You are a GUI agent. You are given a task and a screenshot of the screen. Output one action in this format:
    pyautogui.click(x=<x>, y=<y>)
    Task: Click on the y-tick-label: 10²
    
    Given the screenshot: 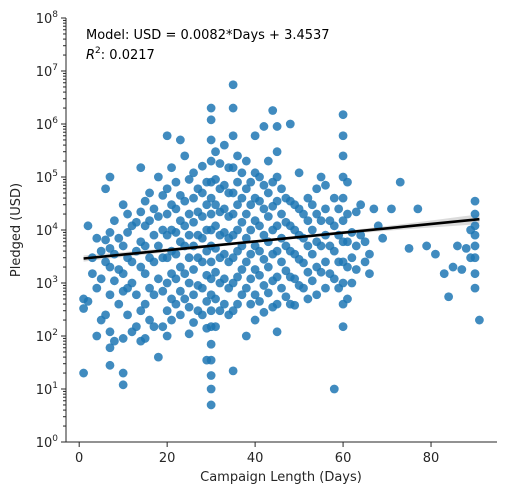 What is the action you would take?
    pyautogui.click(x=47, y=336)
    